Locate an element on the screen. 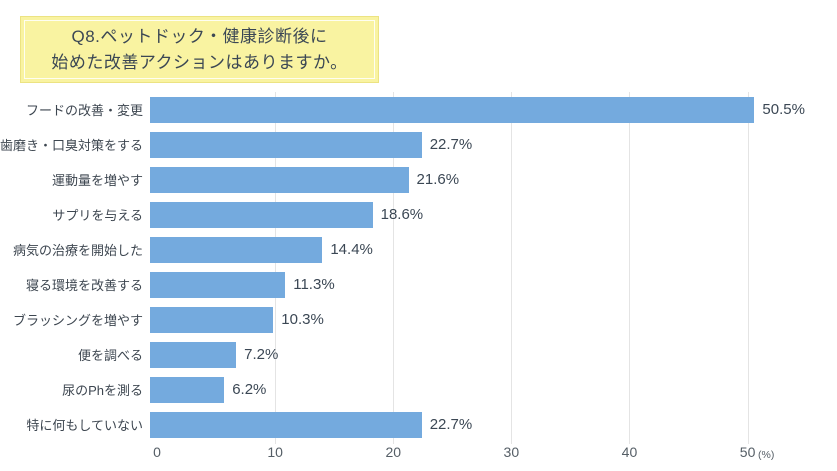 This screenshot has height=471, width=837. x-axis-tick-label: 20 is located at coordinates (393, 452).